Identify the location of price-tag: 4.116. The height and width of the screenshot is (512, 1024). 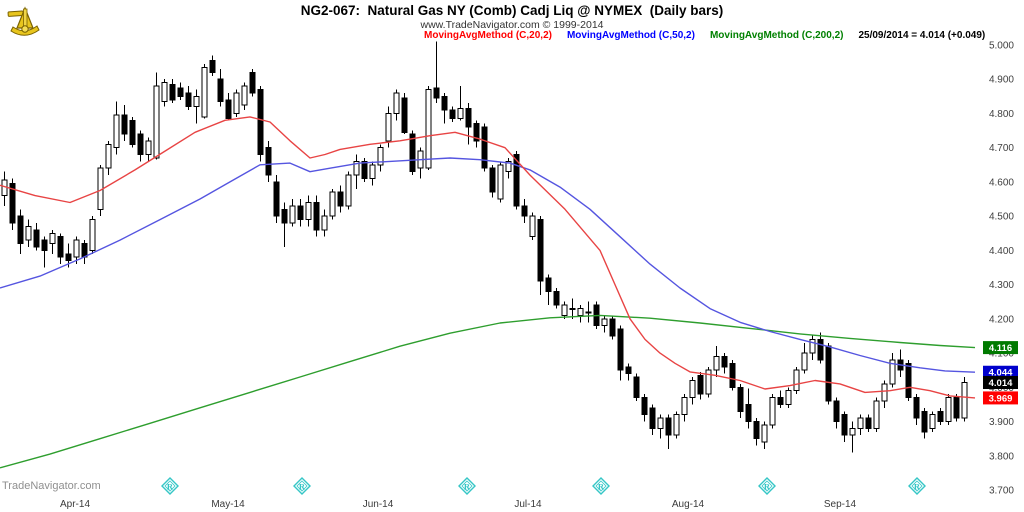
(1000, 348).